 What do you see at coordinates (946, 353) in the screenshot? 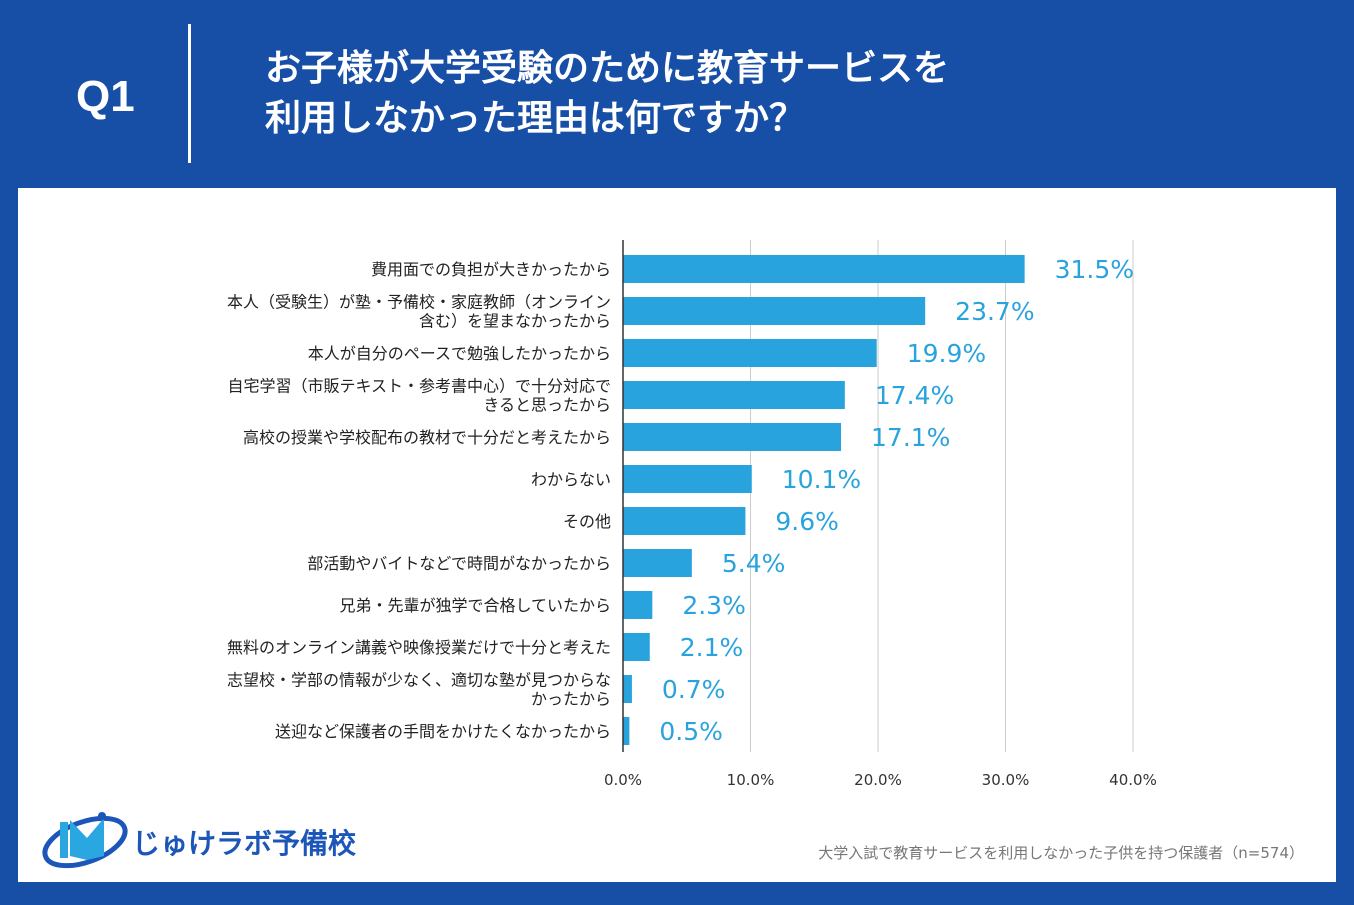
I see `data-label: 19.9%` at bounding box center [946, 353].